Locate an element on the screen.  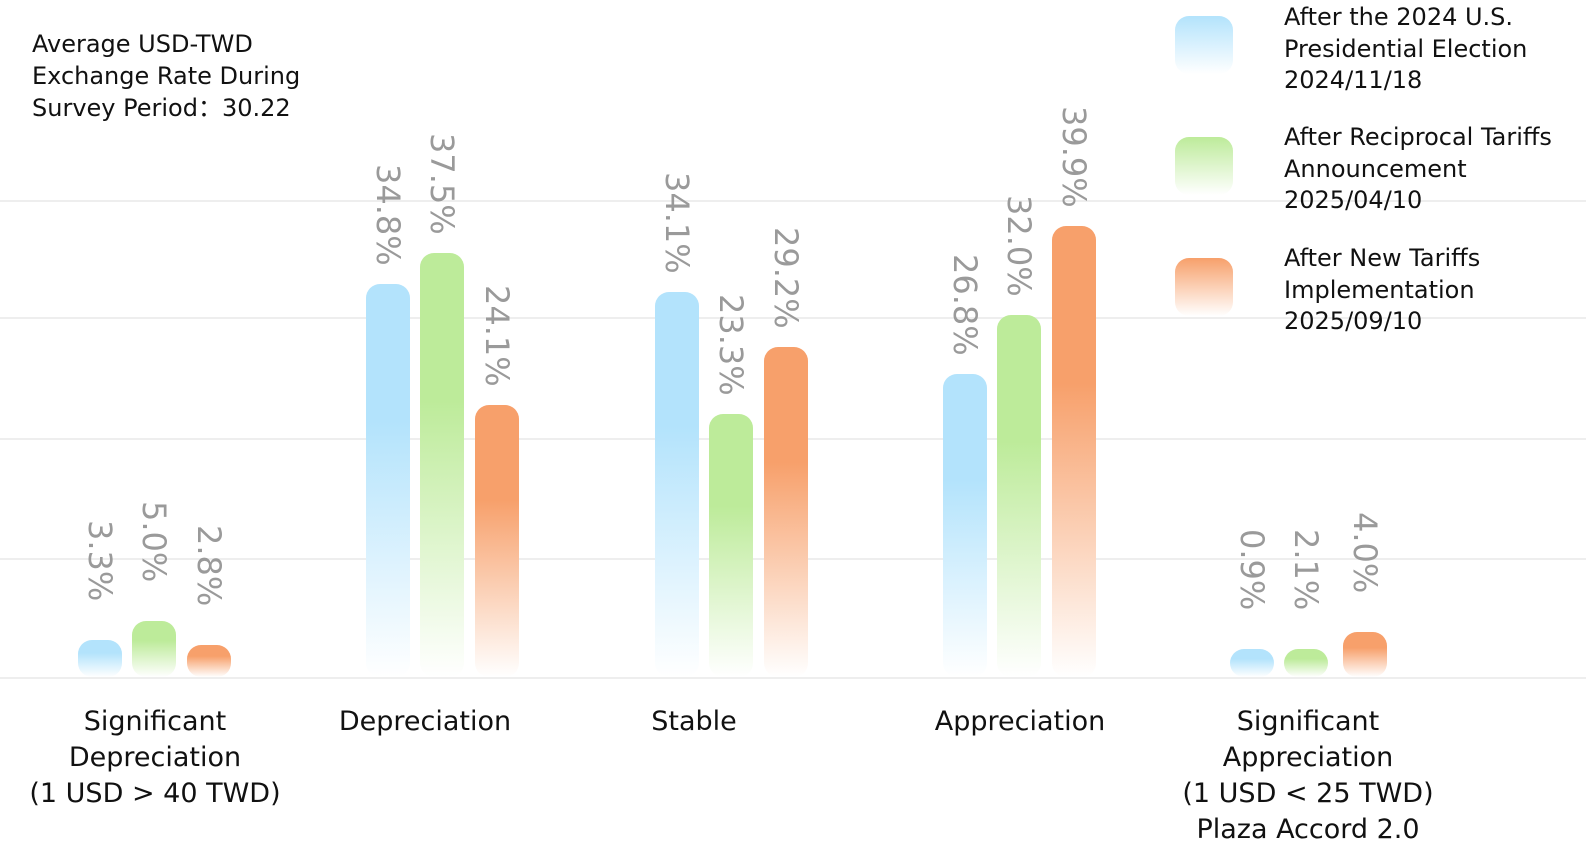
category-label: Appreciation is located at coordinates (1020, 721).